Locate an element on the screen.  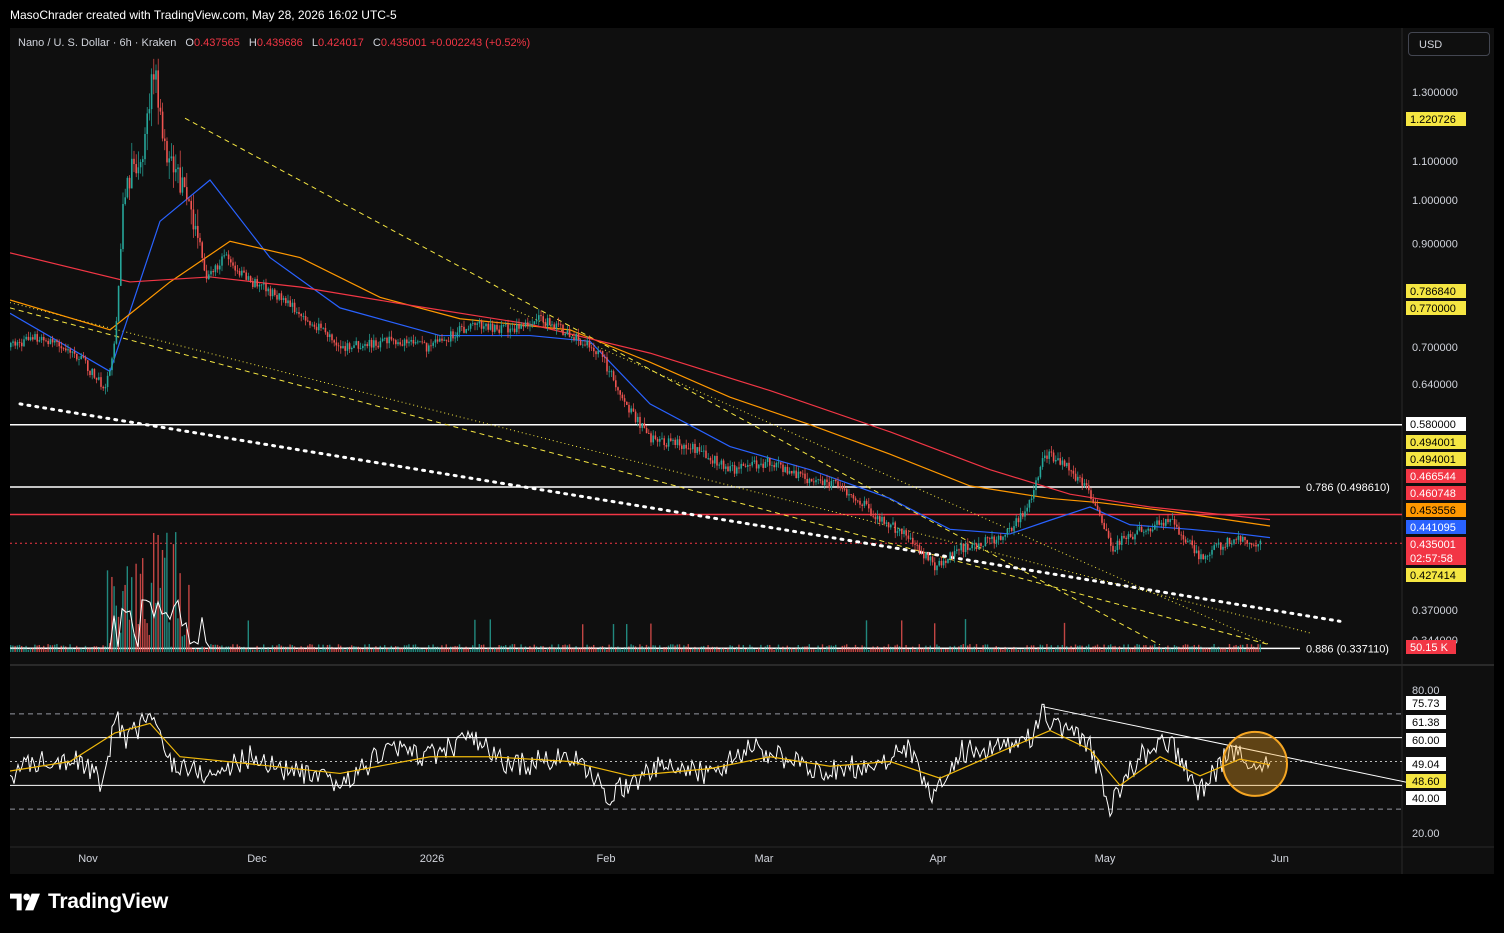
currency-button: USD is located at coordinates (1449, 44).